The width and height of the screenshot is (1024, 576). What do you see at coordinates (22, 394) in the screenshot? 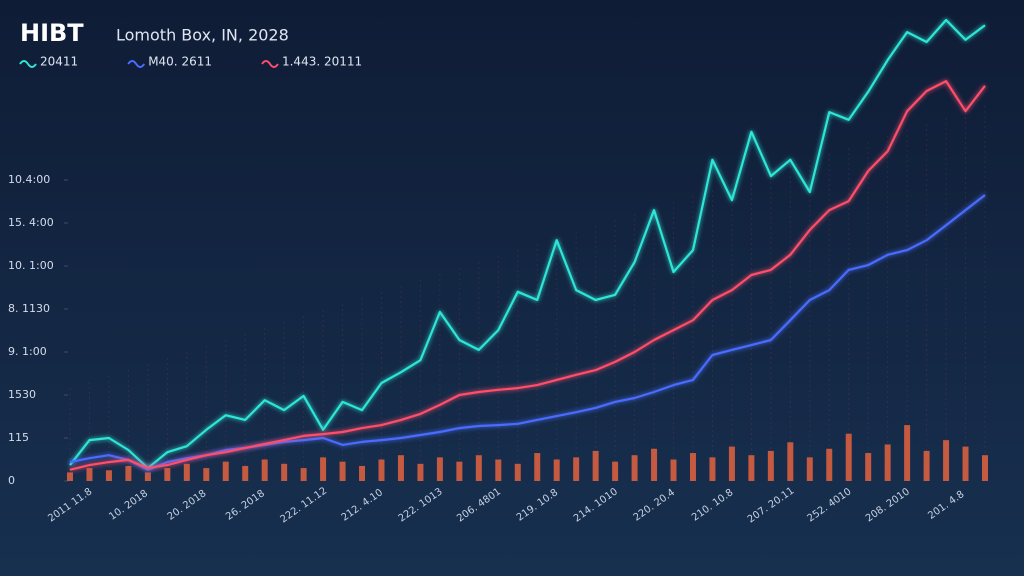
I see `y-tick-label: 1530` at bounding box center [22, 394].